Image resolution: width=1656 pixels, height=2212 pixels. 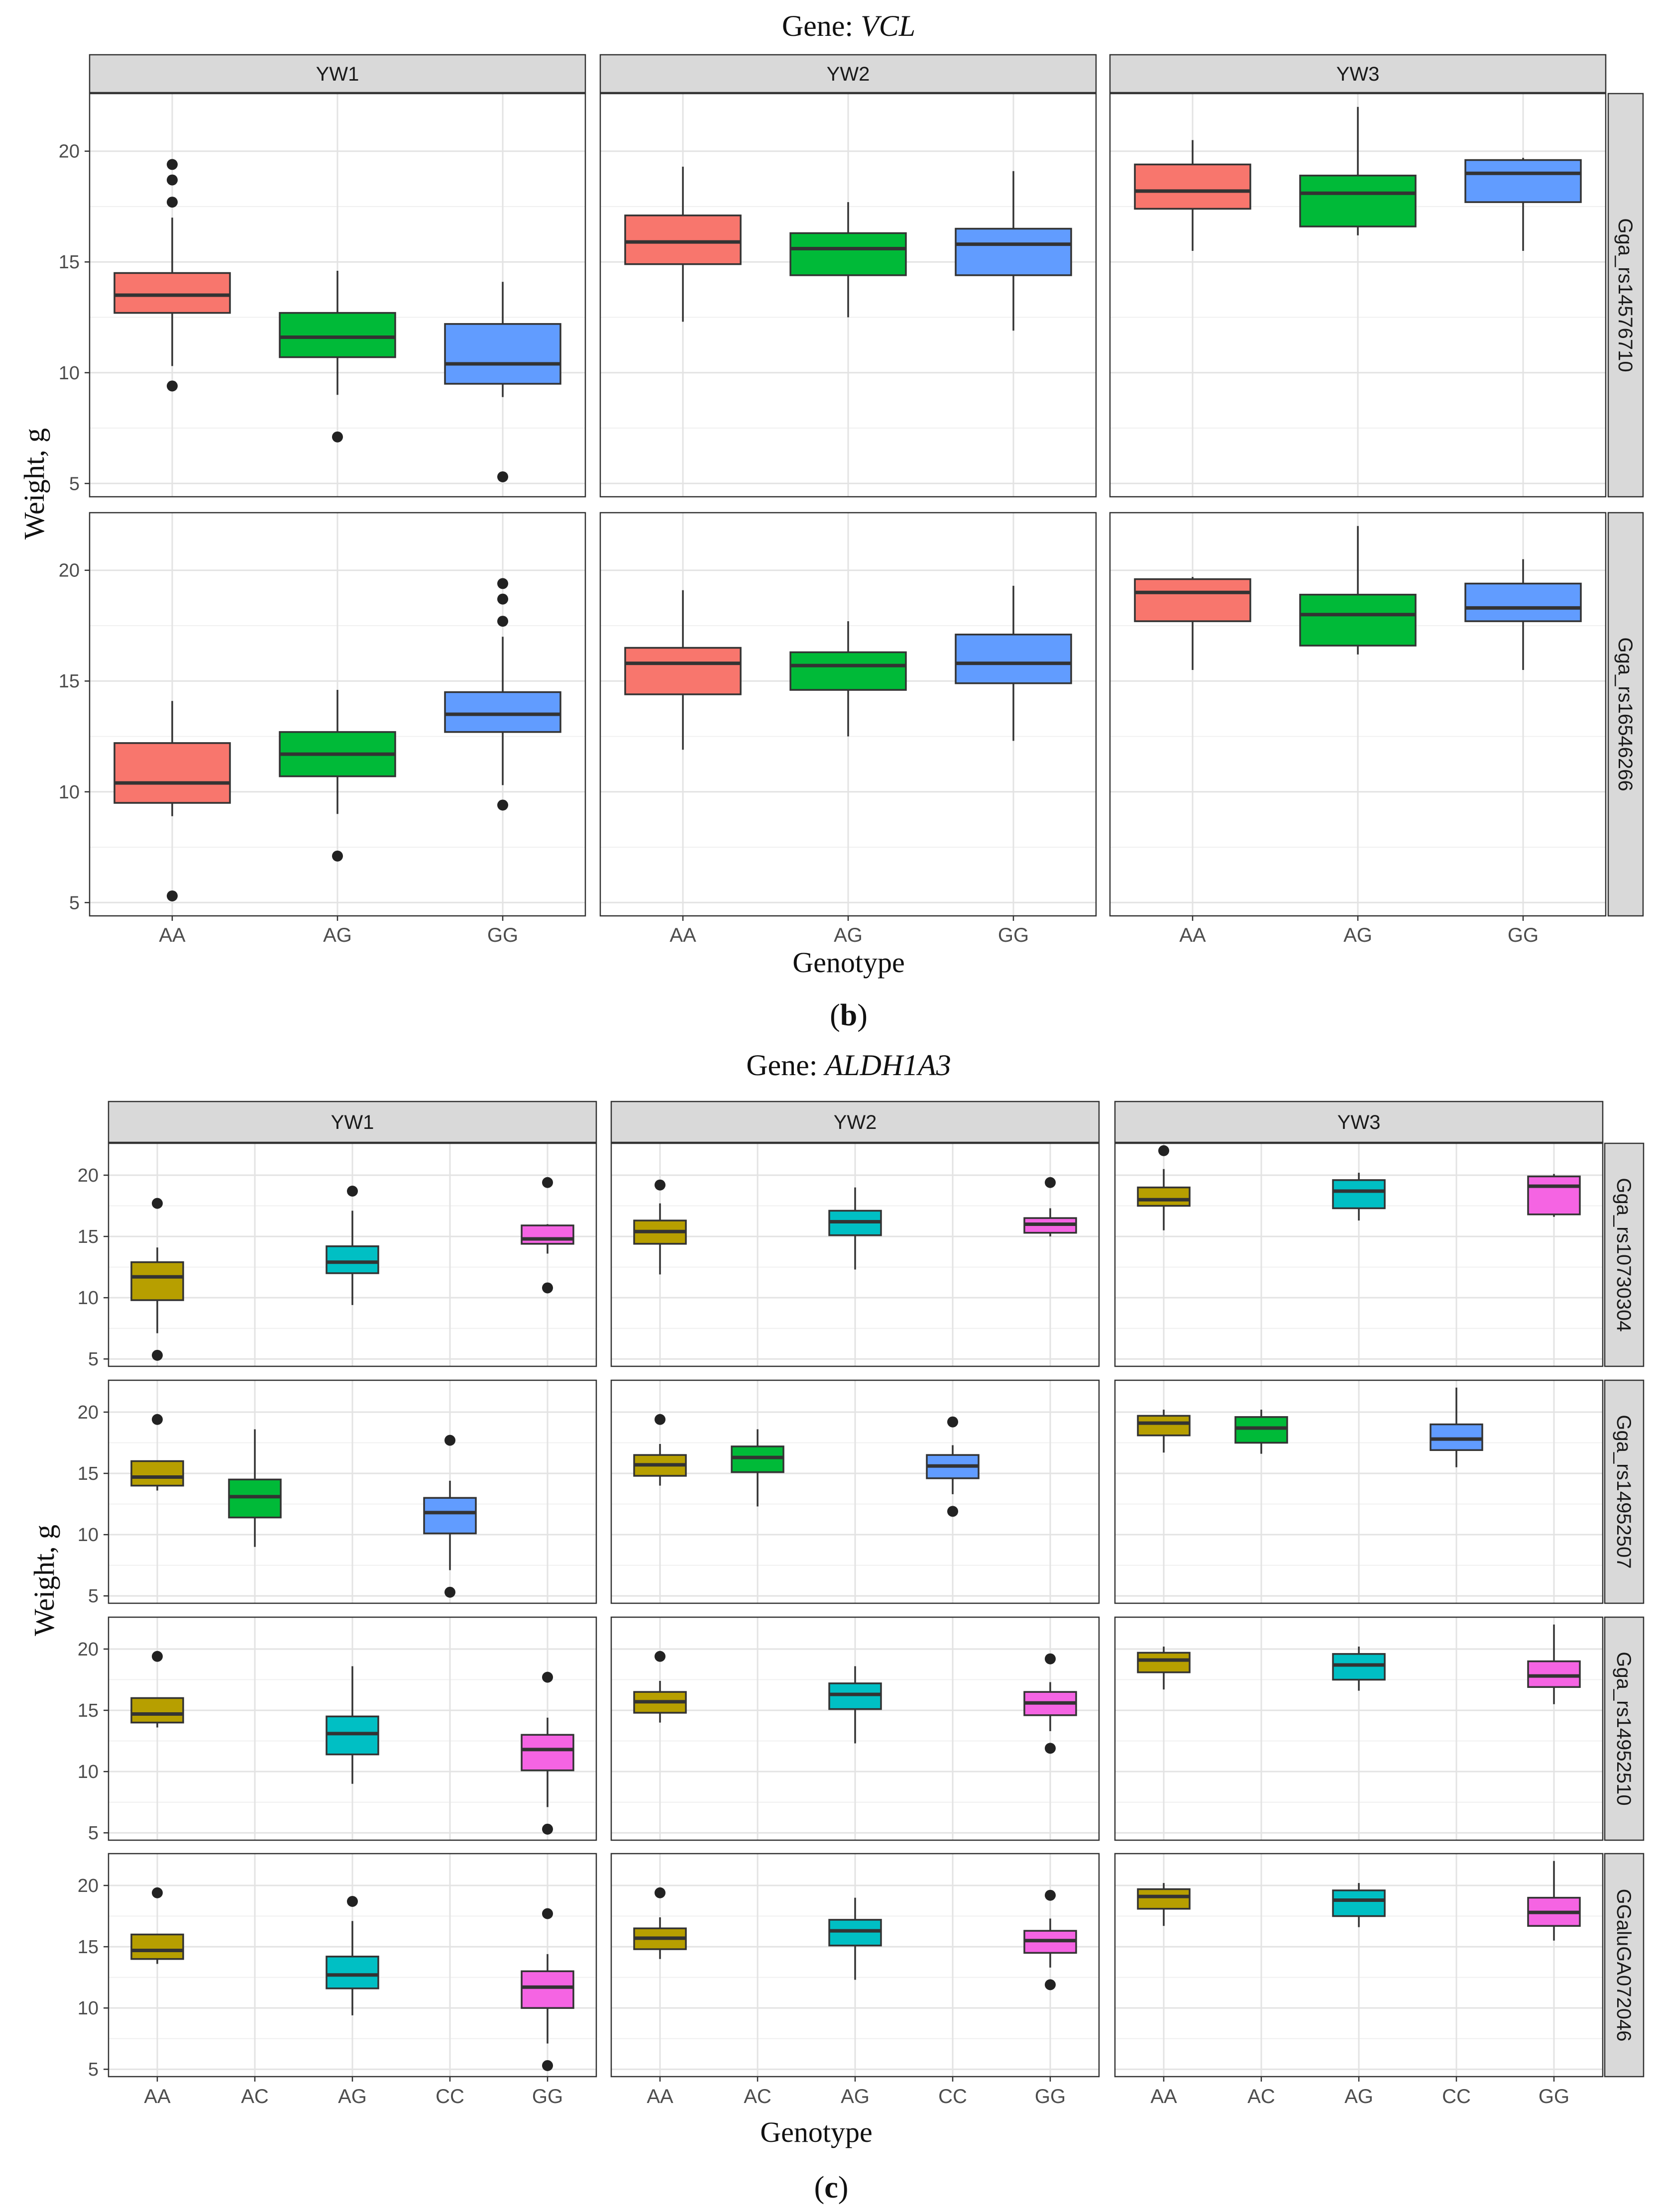 I want to click on figure-c-panel-r3-c2, so click(x=855, y=1728).